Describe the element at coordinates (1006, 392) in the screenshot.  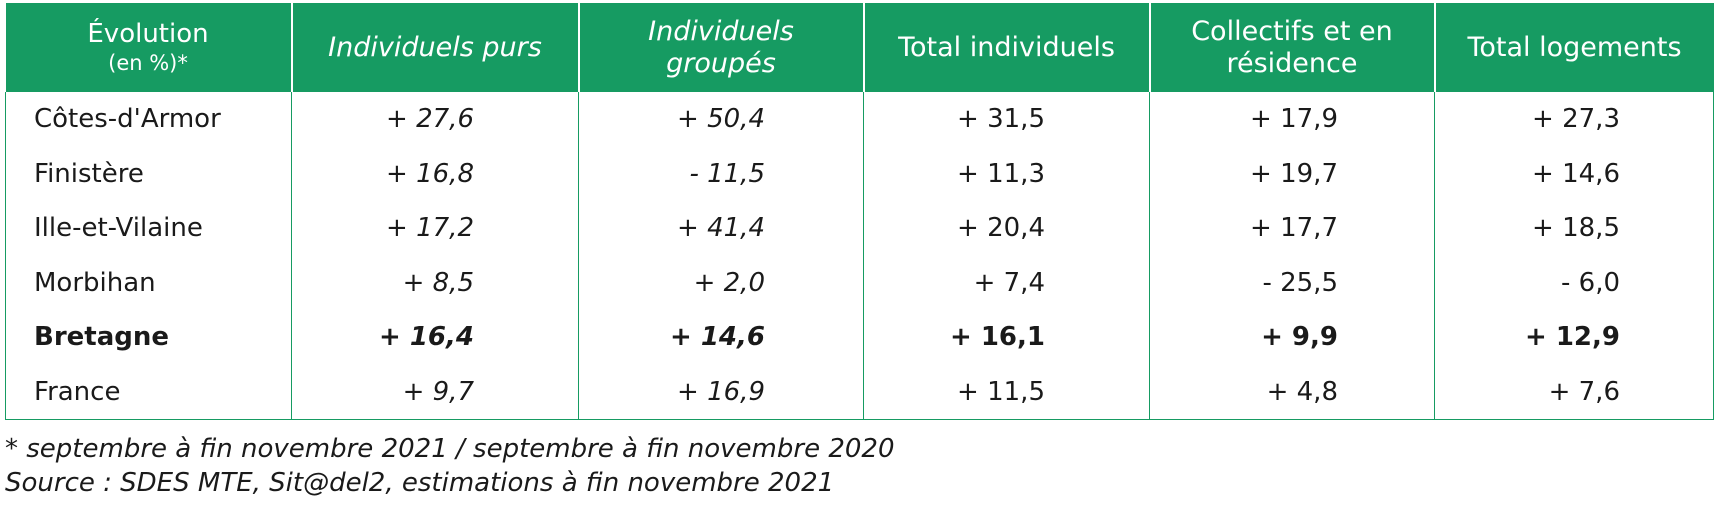
I see `cell-total-individuels: + 11,5` at that location.